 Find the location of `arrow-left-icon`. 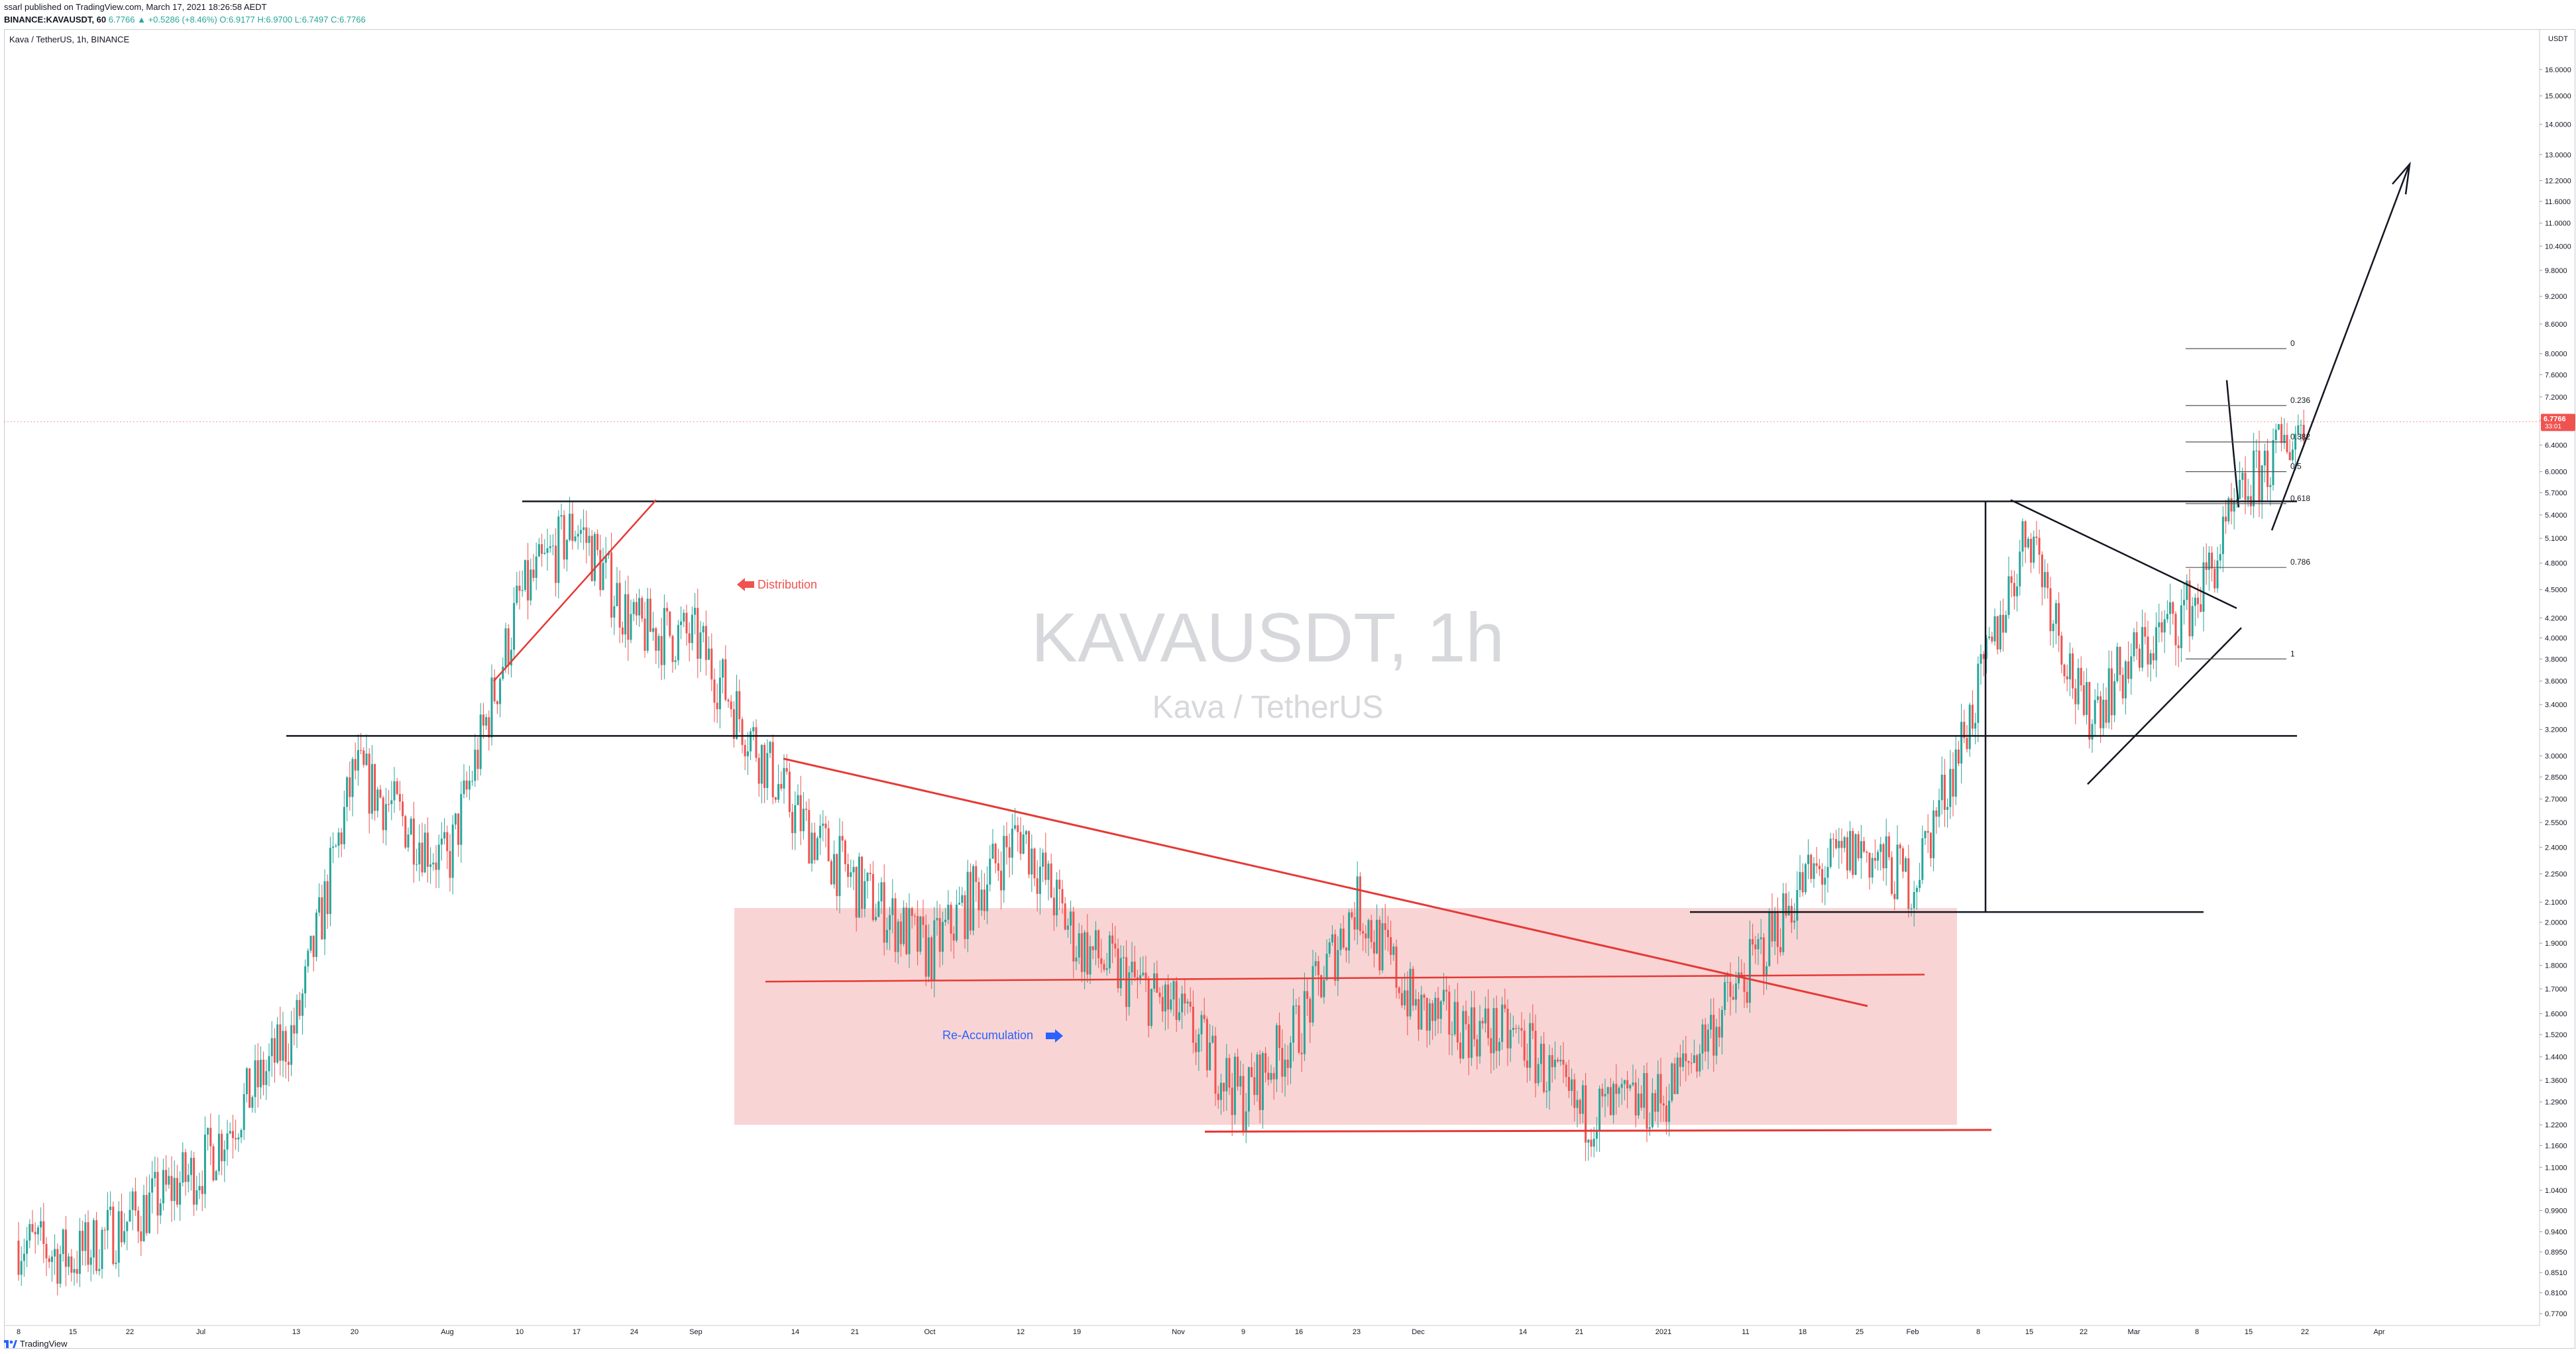

arrow-left-icon is located at coordinates (746, 584).